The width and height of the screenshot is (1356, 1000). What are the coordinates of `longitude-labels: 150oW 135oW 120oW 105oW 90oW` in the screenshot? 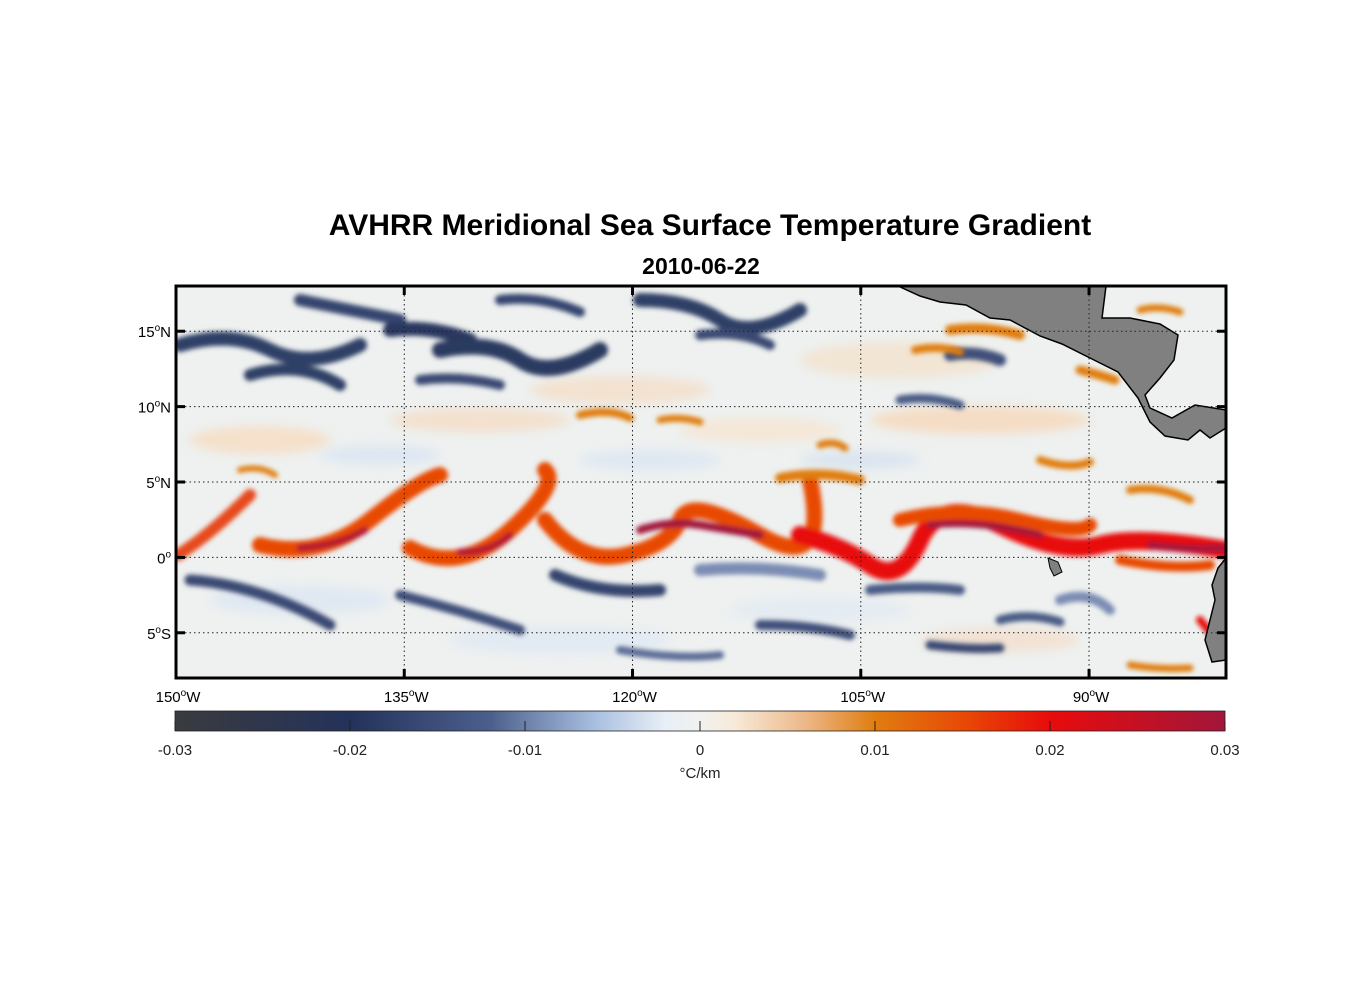 It's located at (633, 697).